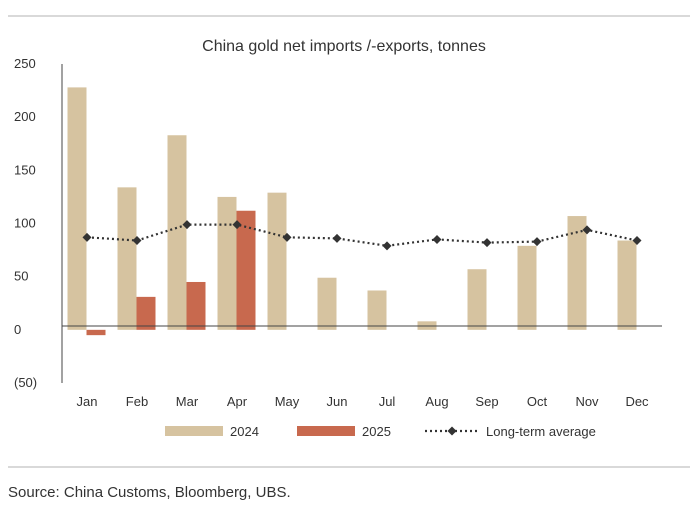 The image size is (698, 517). I want to click on bar-2024-sep, so click(477, 299).